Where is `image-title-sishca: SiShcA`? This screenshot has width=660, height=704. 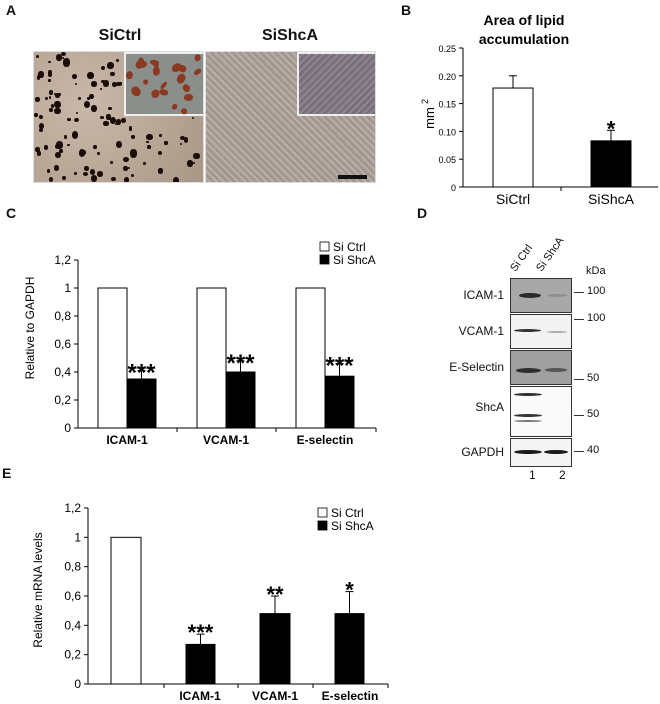
image-title-sishca: SiShcA is located at coordinates (289, 35).